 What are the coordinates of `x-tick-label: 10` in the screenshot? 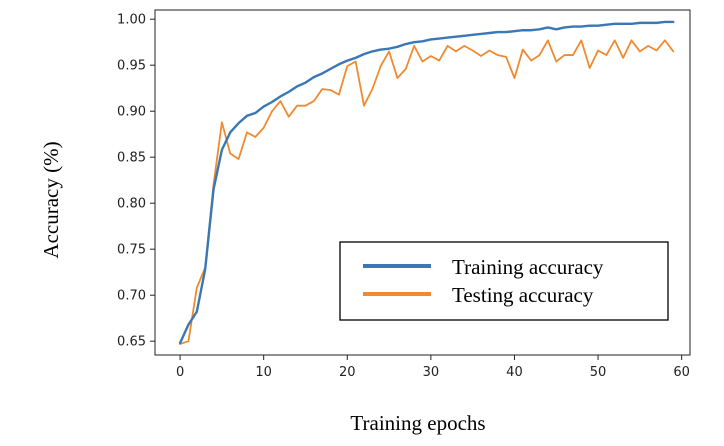 It's located at (263, 372).